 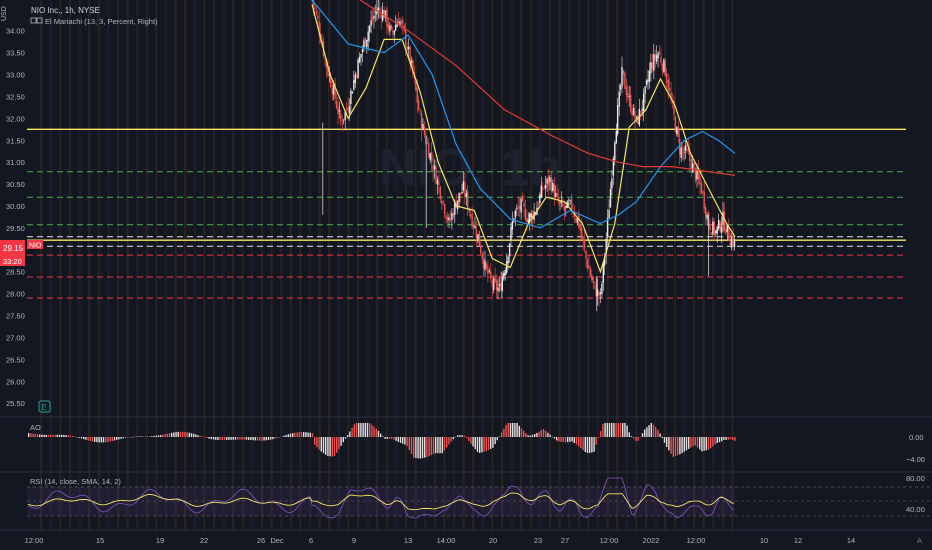 I want to click on ao-label: AO, so click(x=35, y=427).